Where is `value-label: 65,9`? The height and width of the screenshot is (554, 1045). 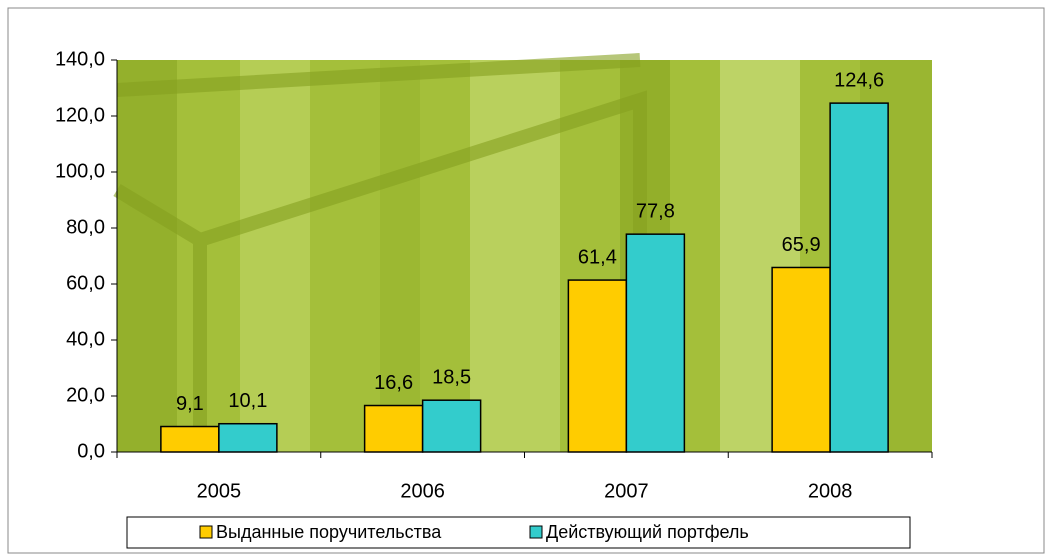 value-label: 65,9 is located at coordinates (801, 245).